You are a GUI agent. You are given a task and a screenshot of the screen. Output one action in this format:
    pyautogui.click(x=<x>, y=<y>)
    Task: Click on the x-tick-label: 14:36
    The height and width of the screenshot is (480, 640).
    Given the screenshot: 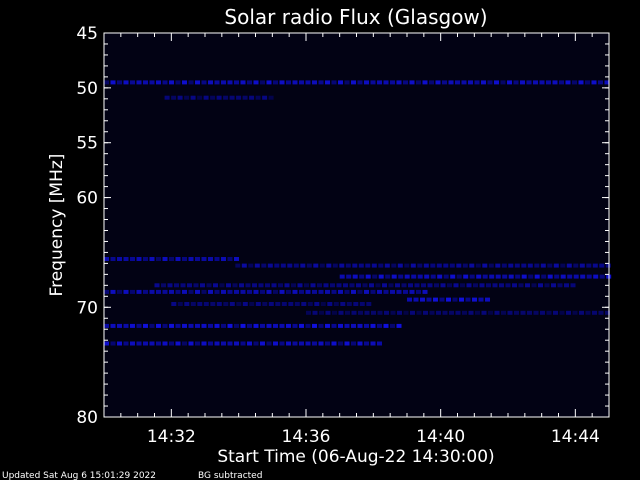 What is the action you would take?
    pyautogui.click(x=306, y=437)
    